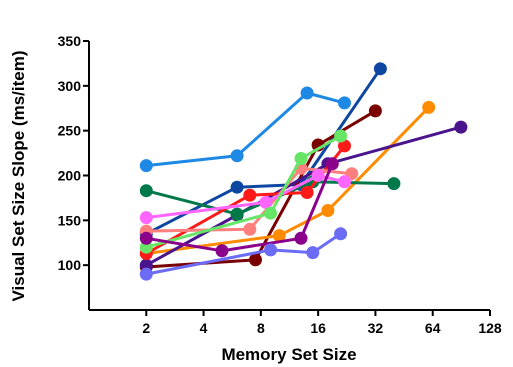  What do you see at coordinates (70, 265) in the screenshot?
I see `y-tick-label: 100` at bounding box center [70, 265].